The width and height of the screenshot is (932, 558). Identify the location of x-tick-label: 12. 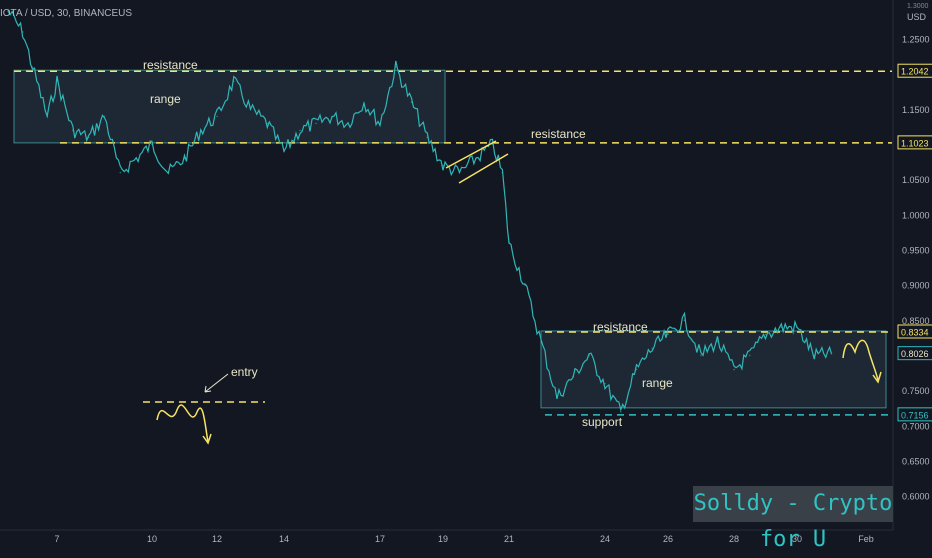
(217, 539).